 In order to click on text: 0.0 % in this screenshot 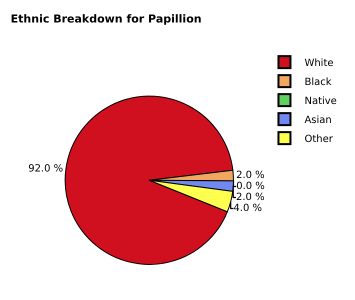, I will do `click(250, 186)`.